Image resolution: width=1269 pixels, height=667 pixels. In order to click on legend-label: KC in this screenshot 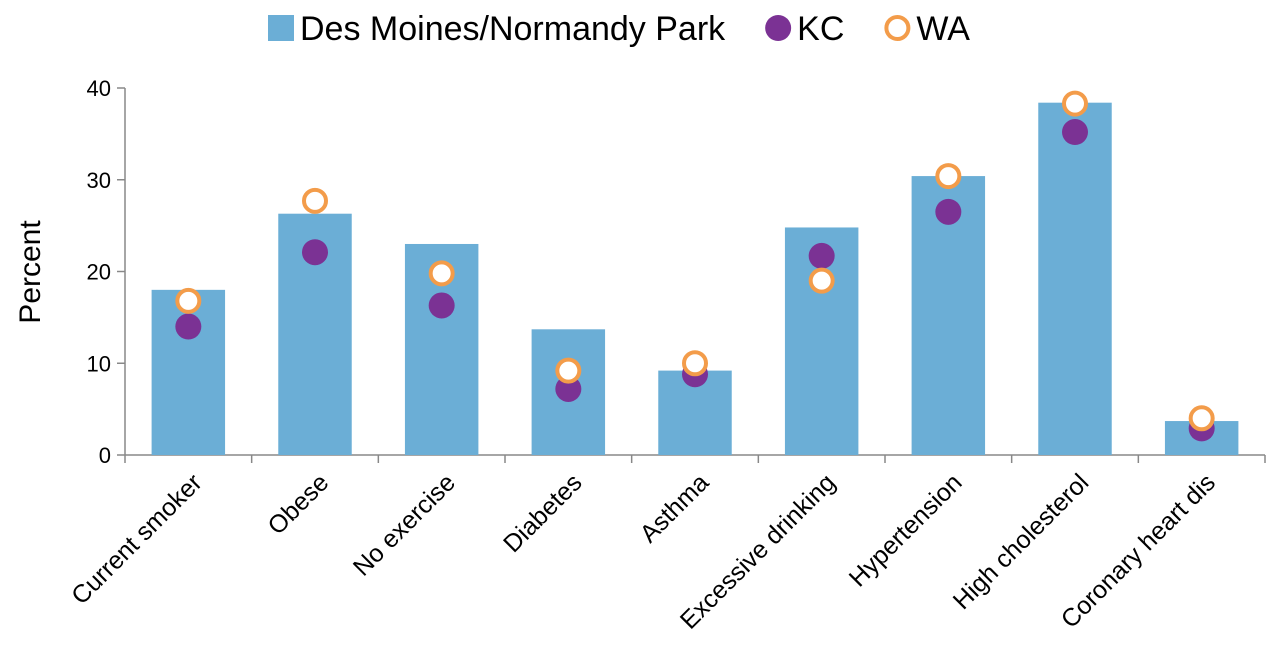, I will do `click(820, 29)`.